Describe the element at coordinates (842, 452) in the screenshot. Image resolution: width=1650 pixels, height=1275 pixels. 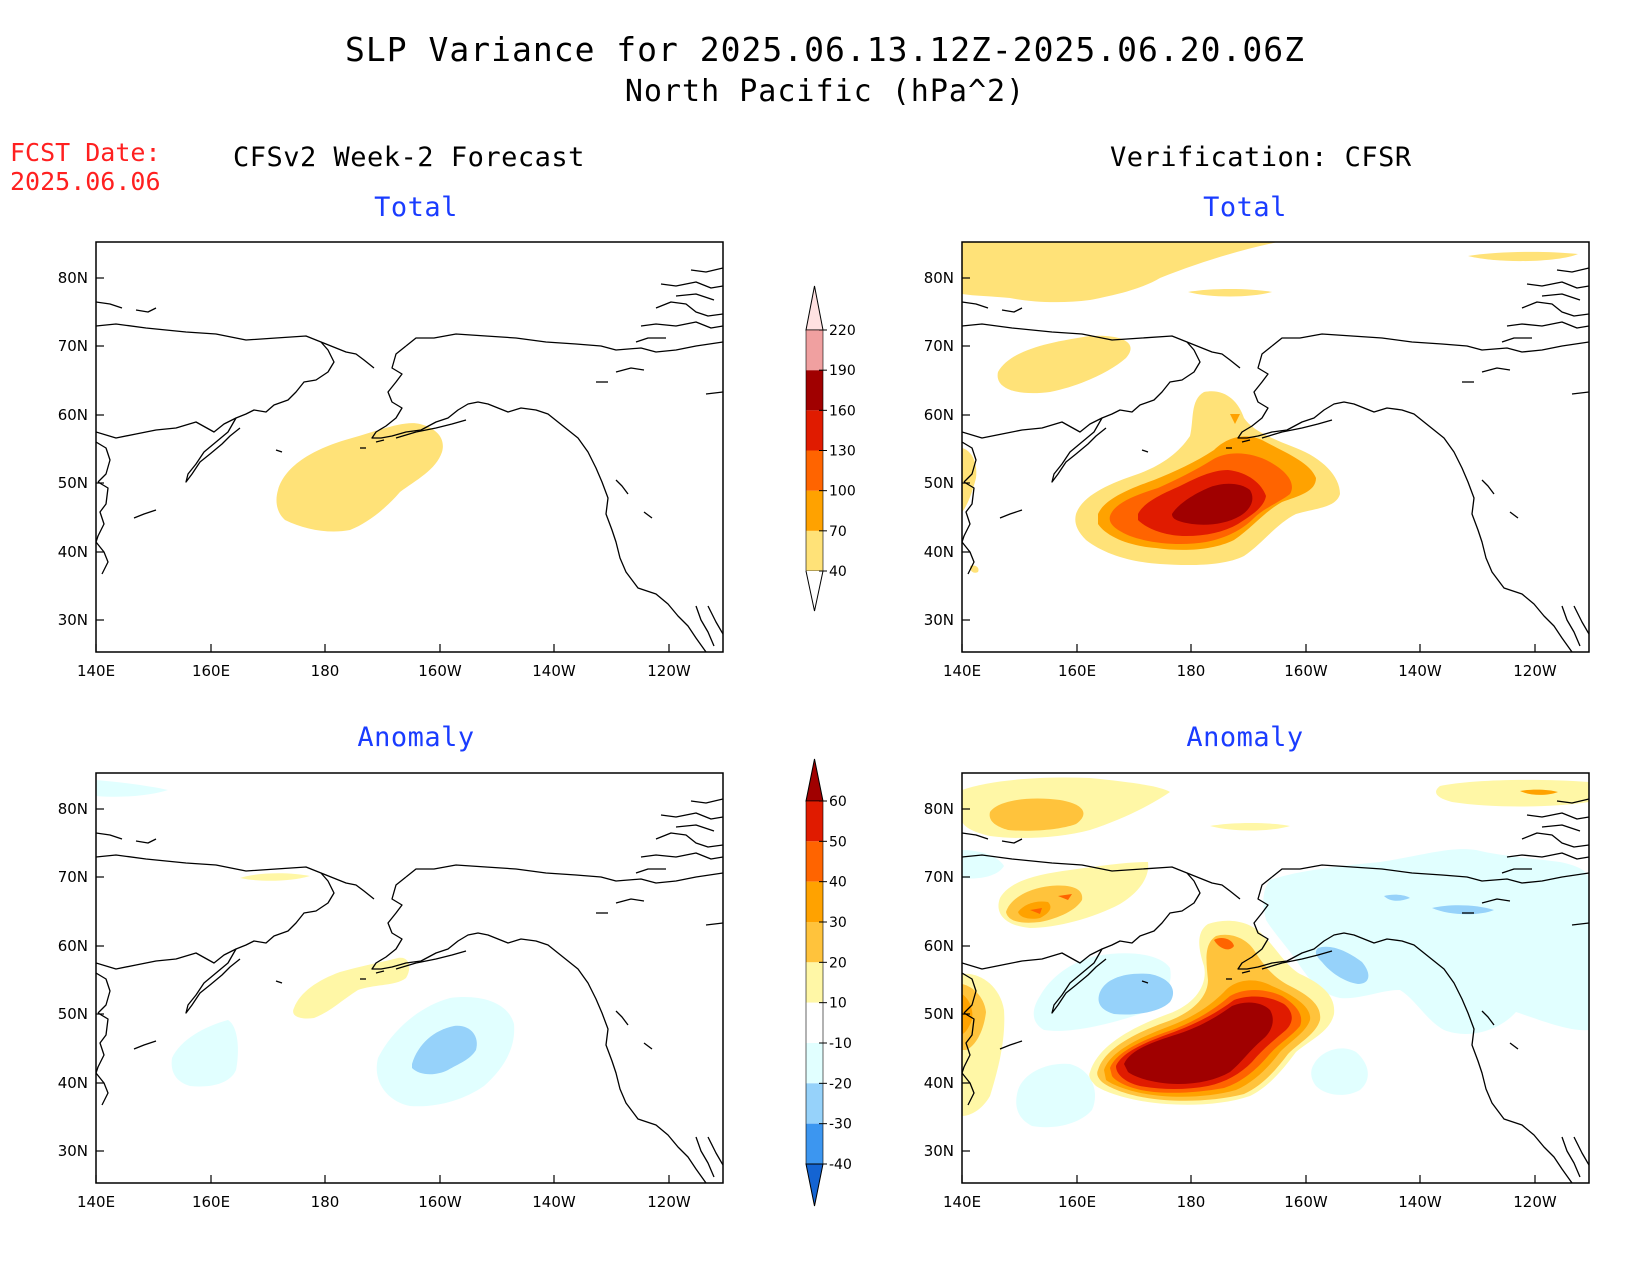
I see `total-colorbar-label: 130` at that location.